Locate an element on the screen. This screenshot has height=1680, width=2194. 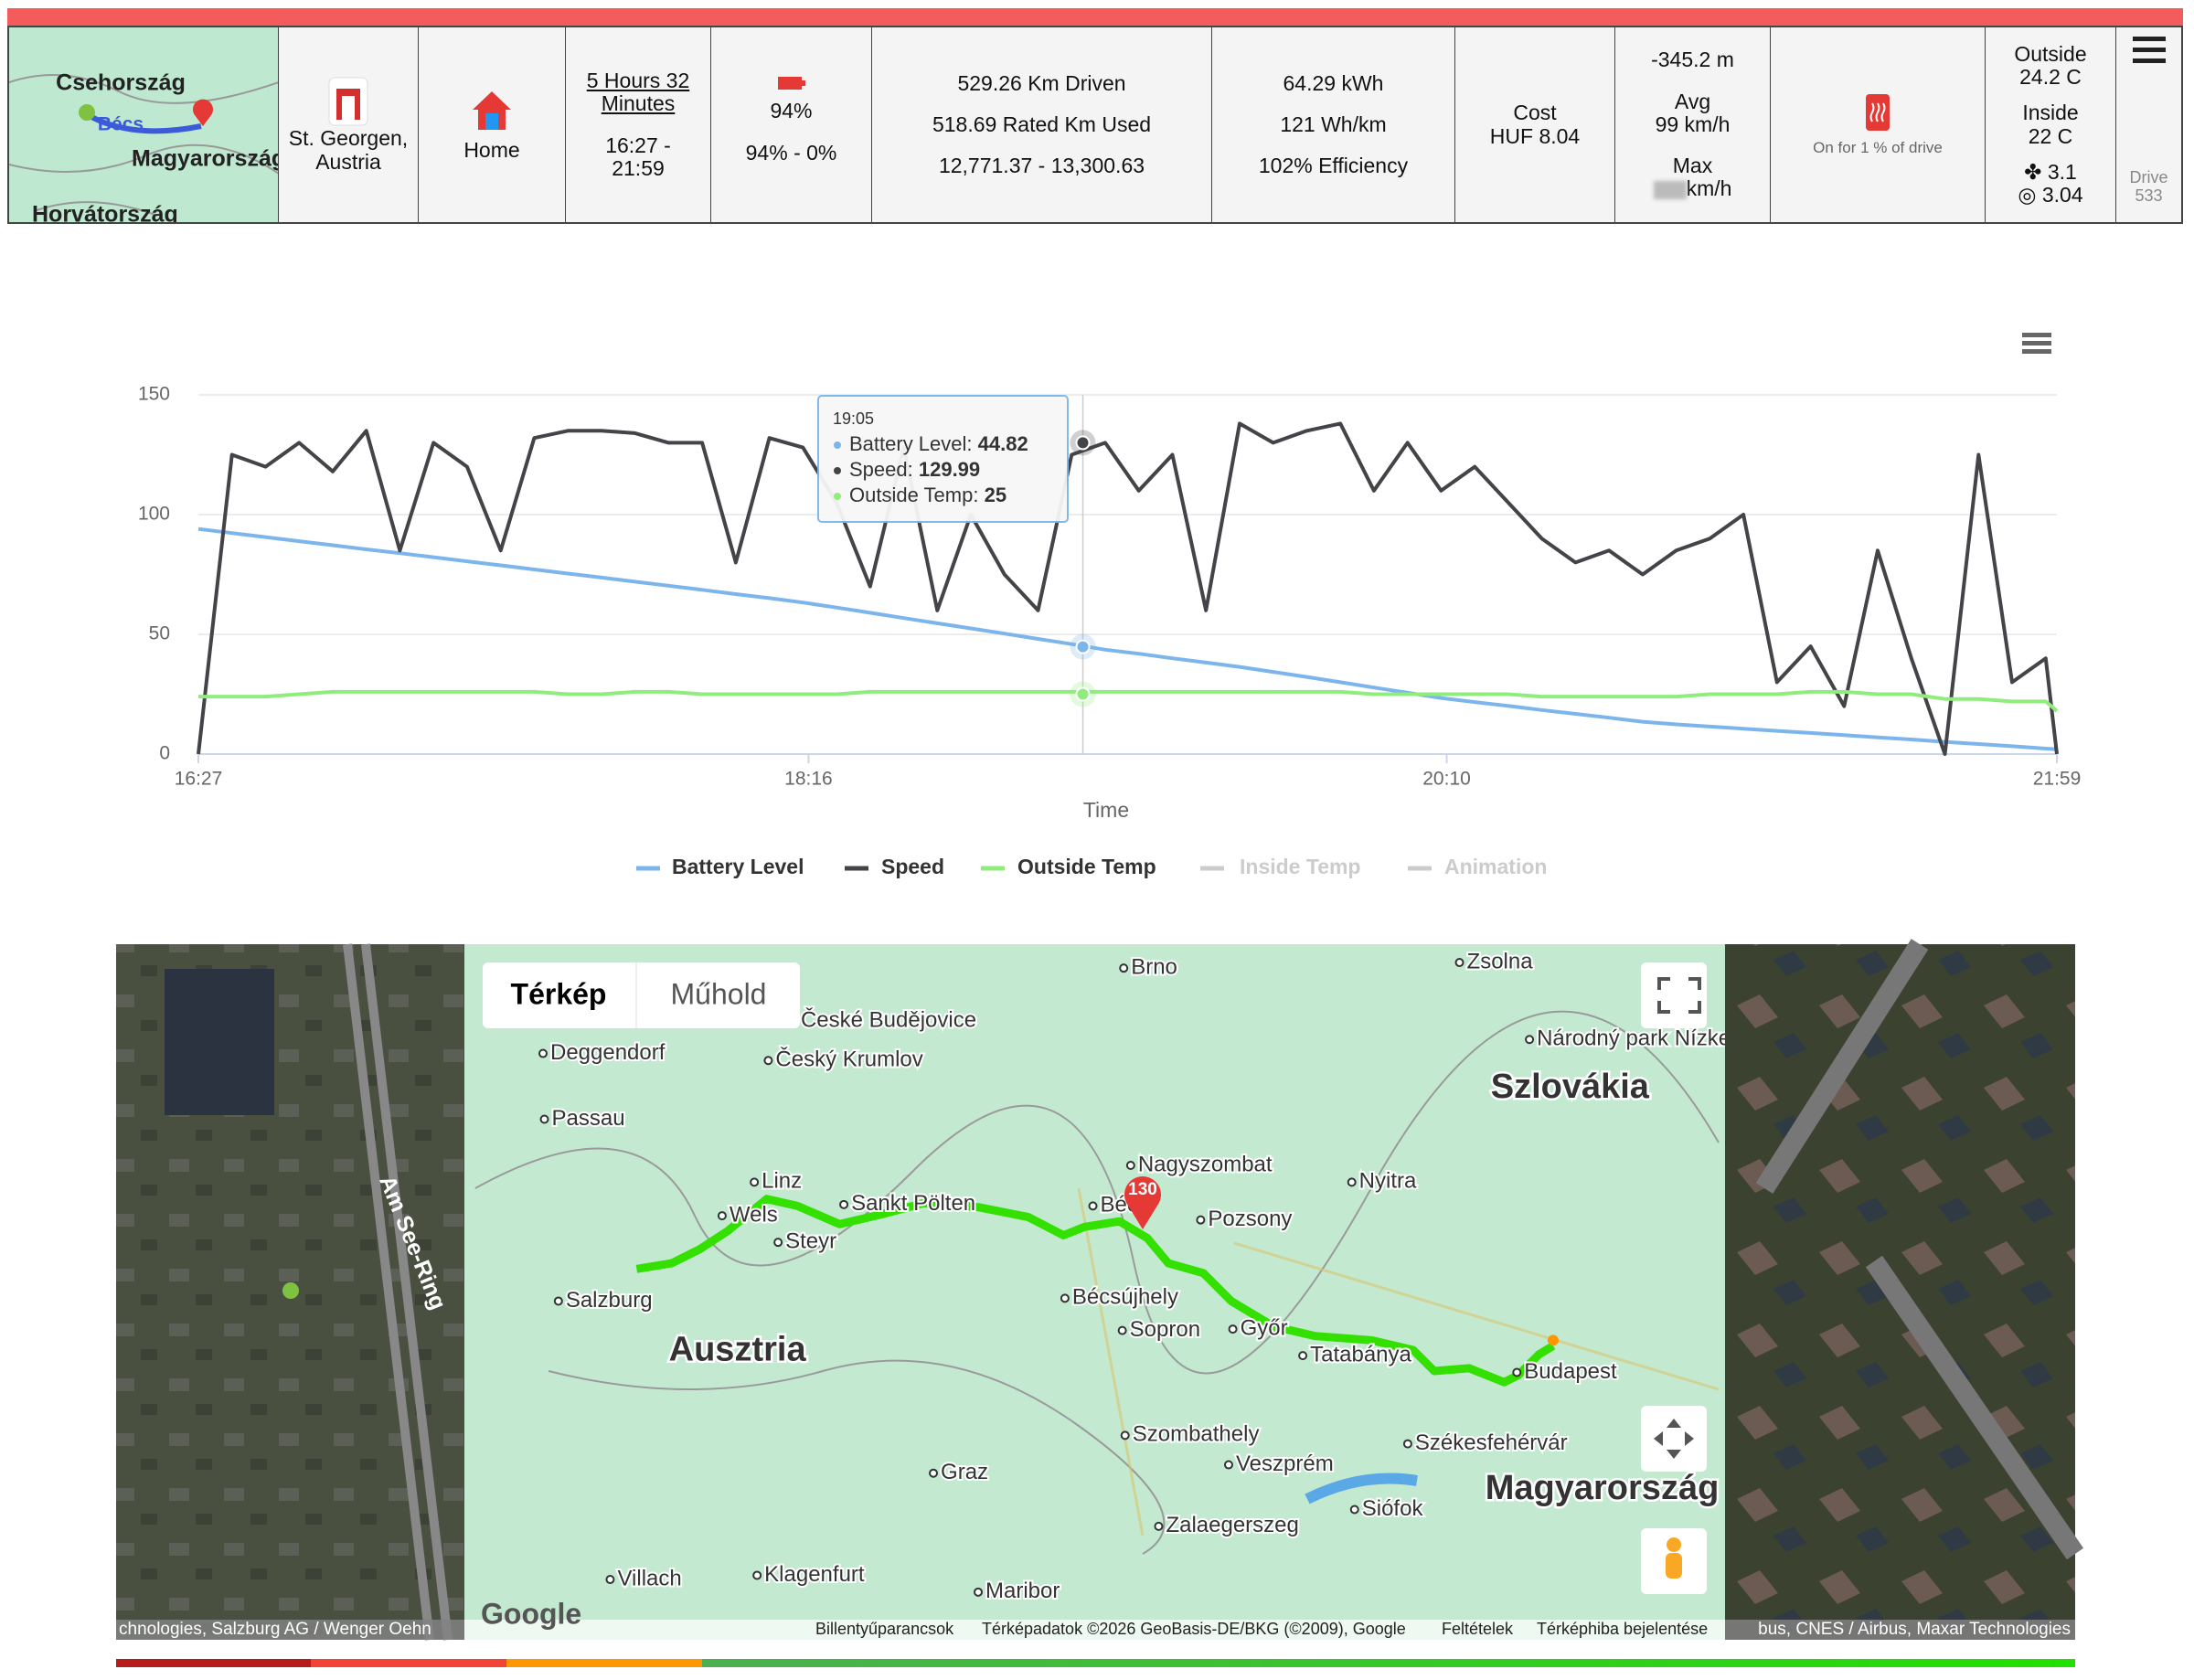
menu-button is located at coordinates (2149, 50).